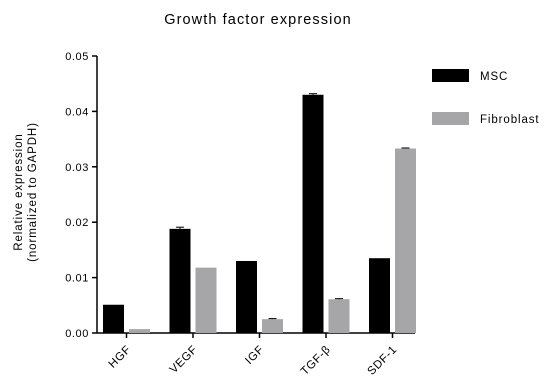  Describe the element at coordinates (494, 77) in the screenshot. I see `legend-label-msc: MSC` at that location.